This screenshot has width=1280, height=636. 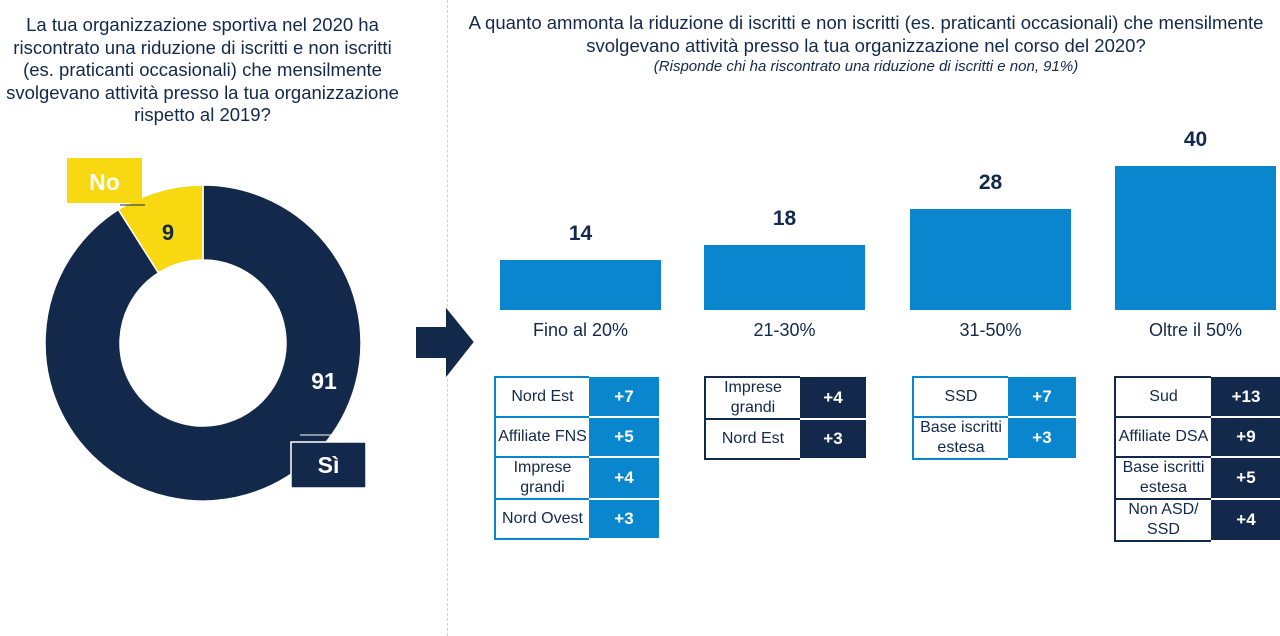 What do you see at coordinates (1245, 437) in the screenshot?
I see `segment-value: +9` at bounding box center [1245, 437].